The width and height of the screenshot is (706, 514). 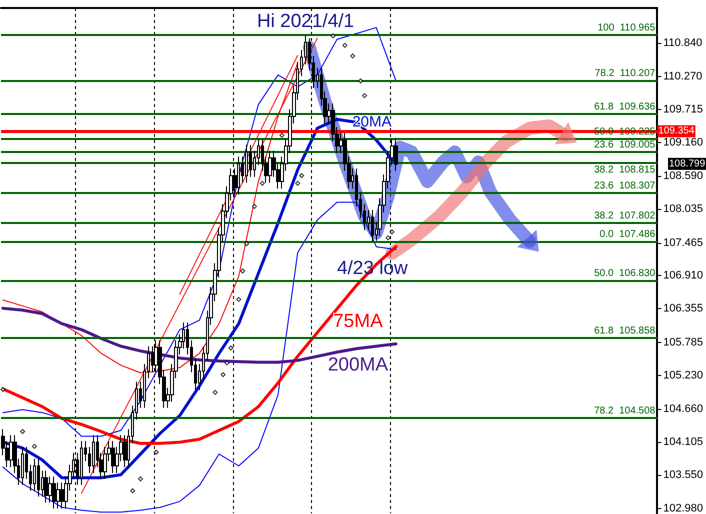 What do you see at coordinates (683, 242) in the screenshot?
I see `y-tick-label: 107.465` at bounding box center [683, 242].